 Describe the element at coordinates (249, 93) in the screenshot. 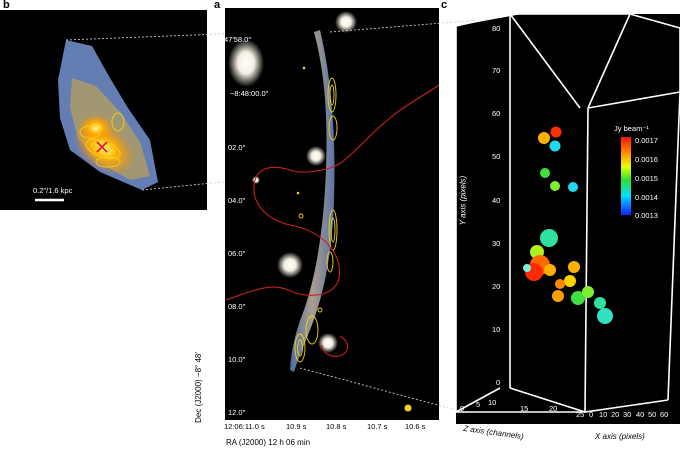

I see `dec-tick: −8:48:00.0″` at that location.